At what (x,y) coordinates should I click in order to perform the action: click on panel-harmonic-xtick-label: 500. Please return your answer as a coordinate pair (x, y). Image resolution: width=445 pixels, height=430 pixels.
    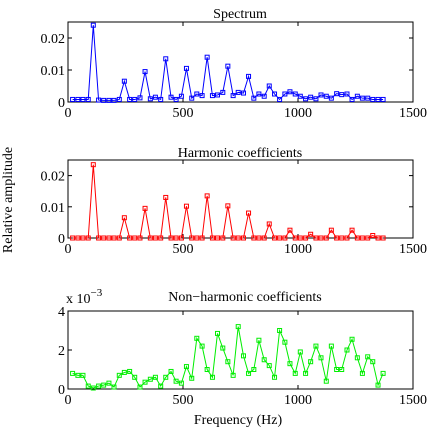
    Looking at the image, I should click on (183, 249).